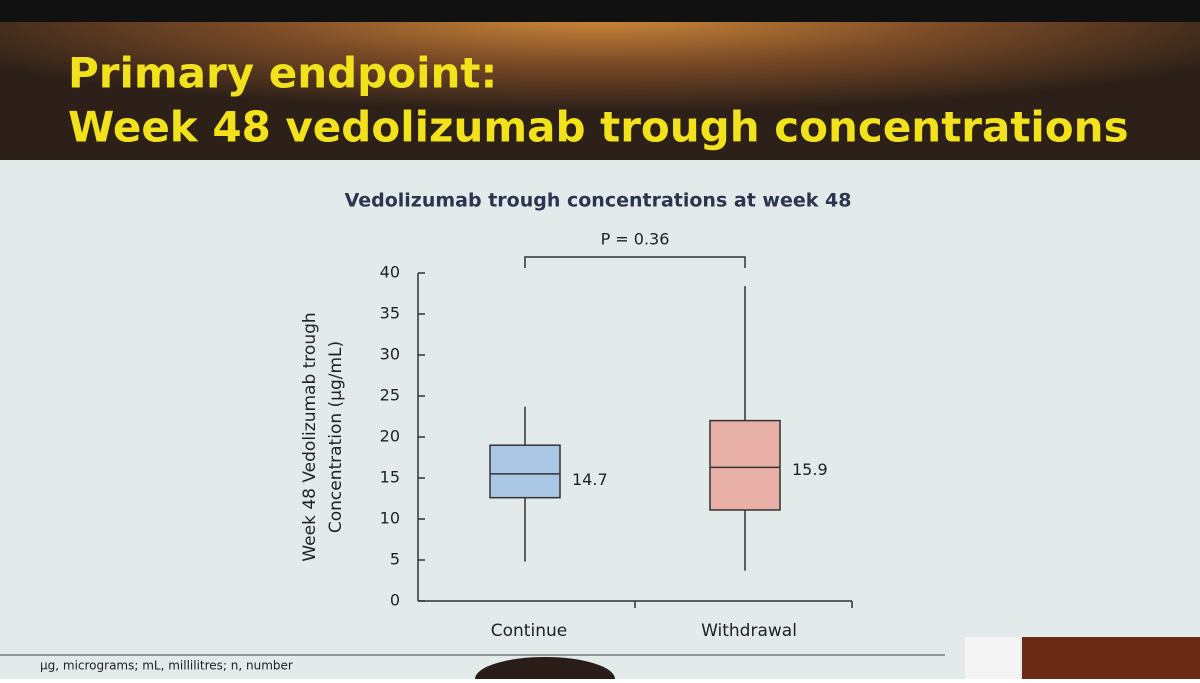 The image size is (1200, 683). Describe the element at coordinates (390, 272) in the screenshot. I see `y-tick-label: 40` at that location.